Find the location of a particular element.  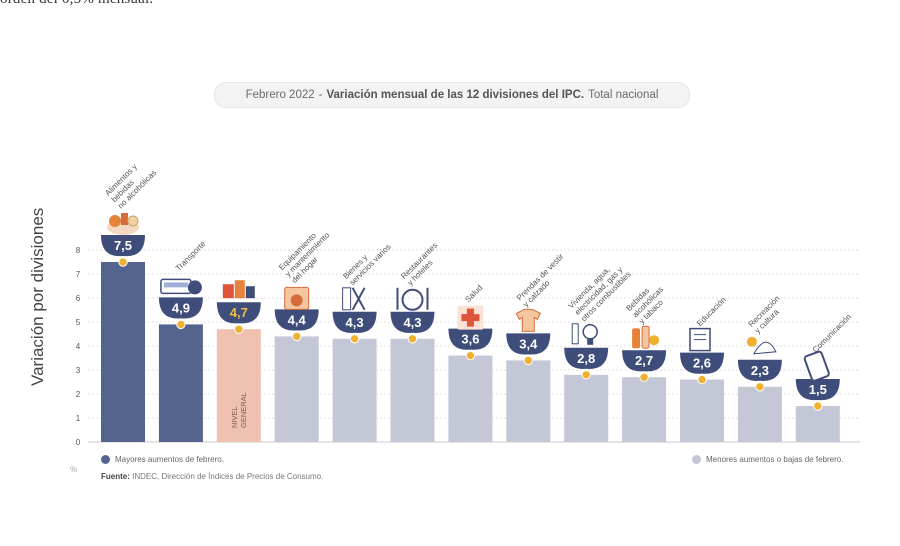

bar-group: 4,4 Equipamientoy mantenimientodel hogar is located at coordinates (306, 333).